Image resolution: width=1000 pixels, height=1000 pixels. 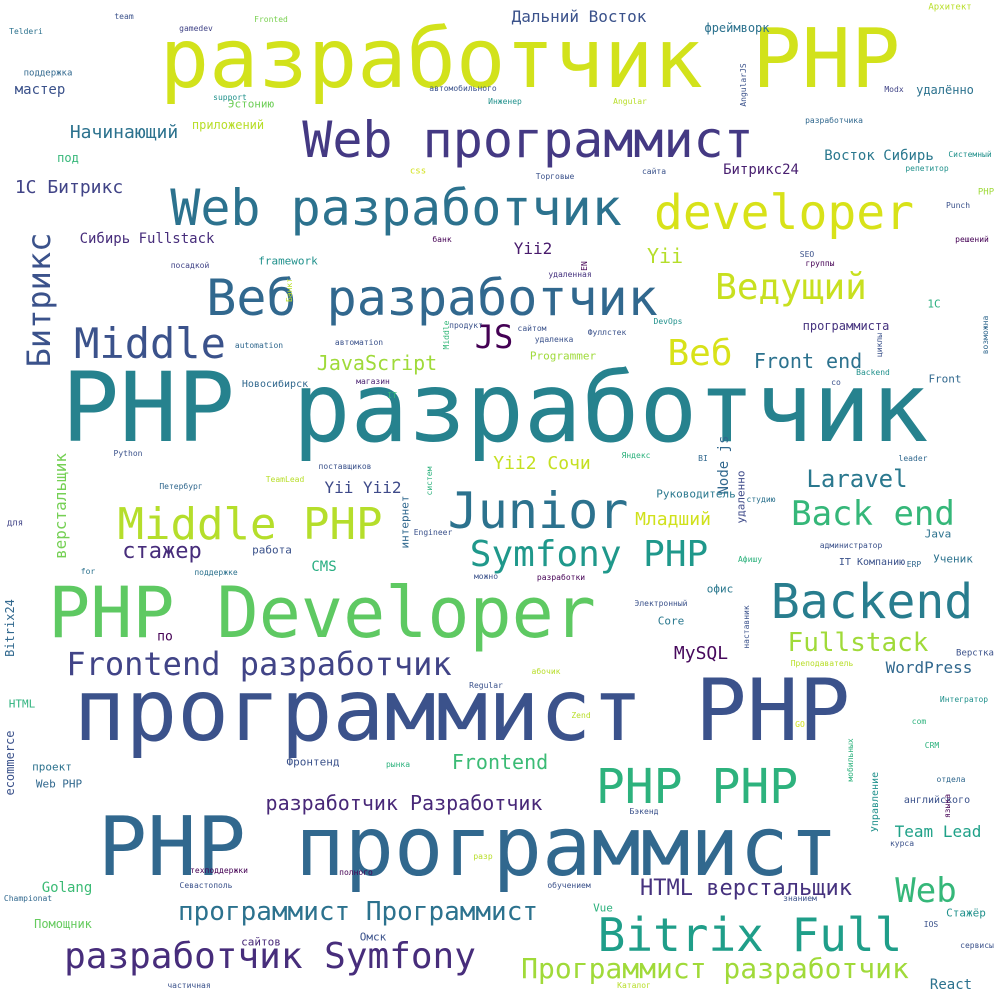 What do you see at coordinates (250, 524) in the screenshot?
I see `cloud-word: Middle PHP` at bounding box center [250, 524].